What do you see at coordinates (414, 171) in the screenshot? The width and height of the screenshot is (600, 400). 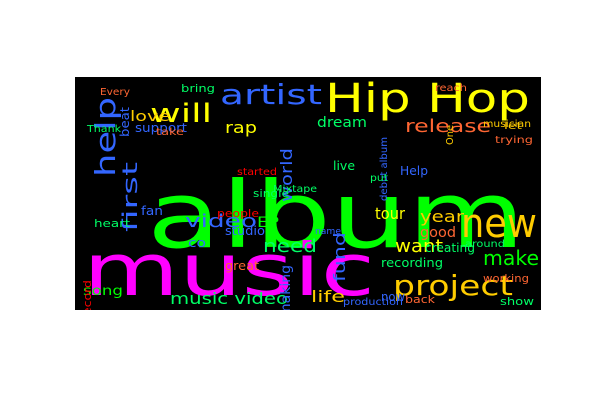 I see `word-help: Help` at bounding box center [414, 171].